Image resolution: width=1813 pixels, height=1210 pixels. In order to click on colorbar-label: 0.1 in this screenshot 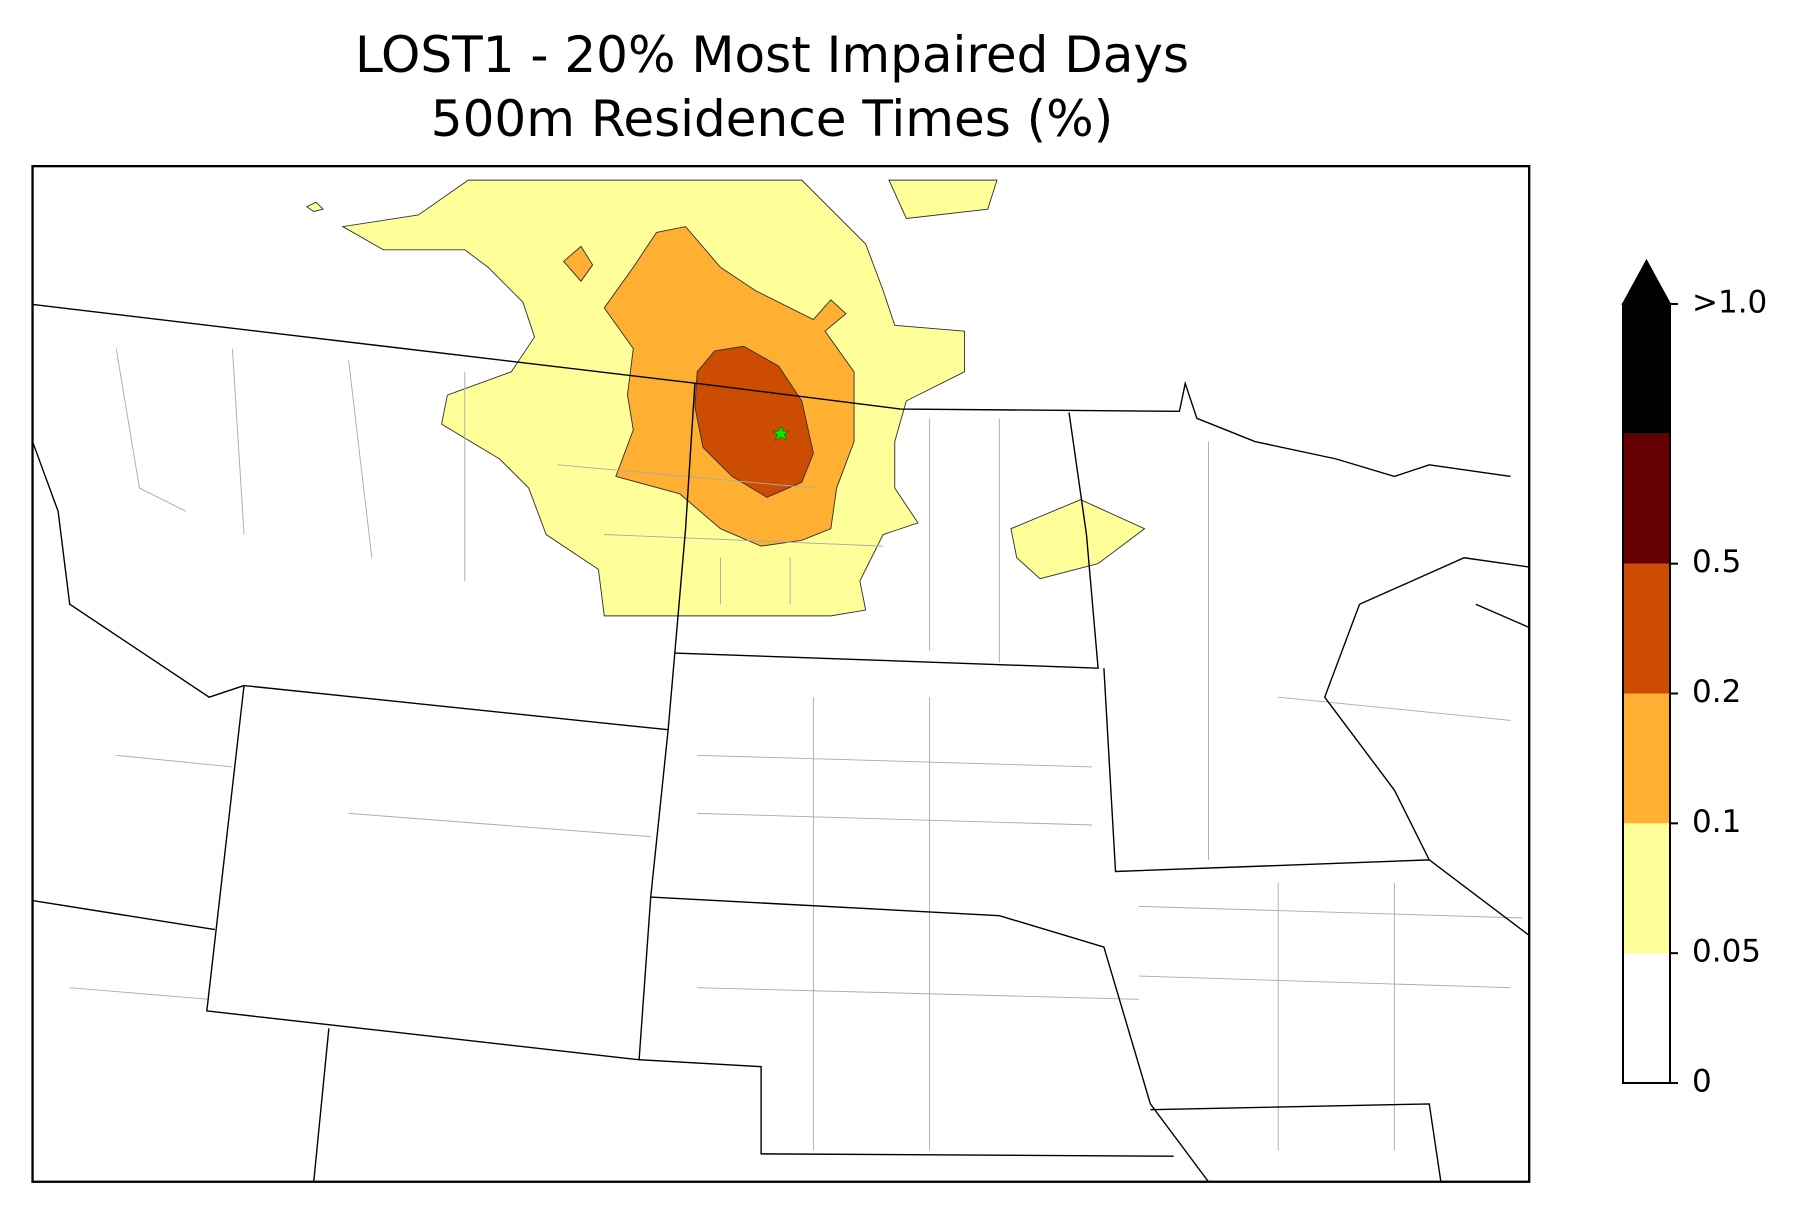, I will do `click(1716, 822)`.